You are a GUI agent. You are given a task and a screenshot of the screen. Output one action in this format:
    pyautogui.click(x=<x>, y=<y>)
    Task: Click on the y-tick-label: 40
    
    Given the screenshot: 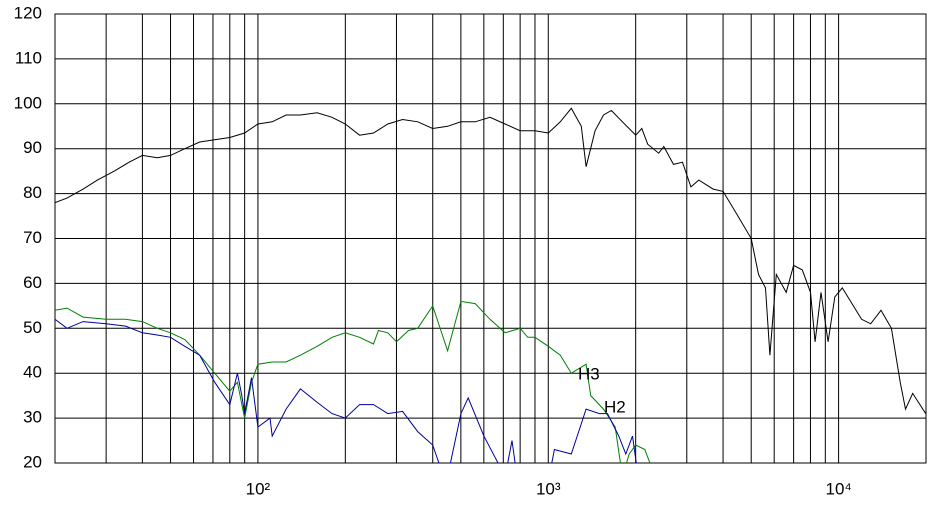 What is the action you would take?
    pyautogui.click(x=32, y=372)
    